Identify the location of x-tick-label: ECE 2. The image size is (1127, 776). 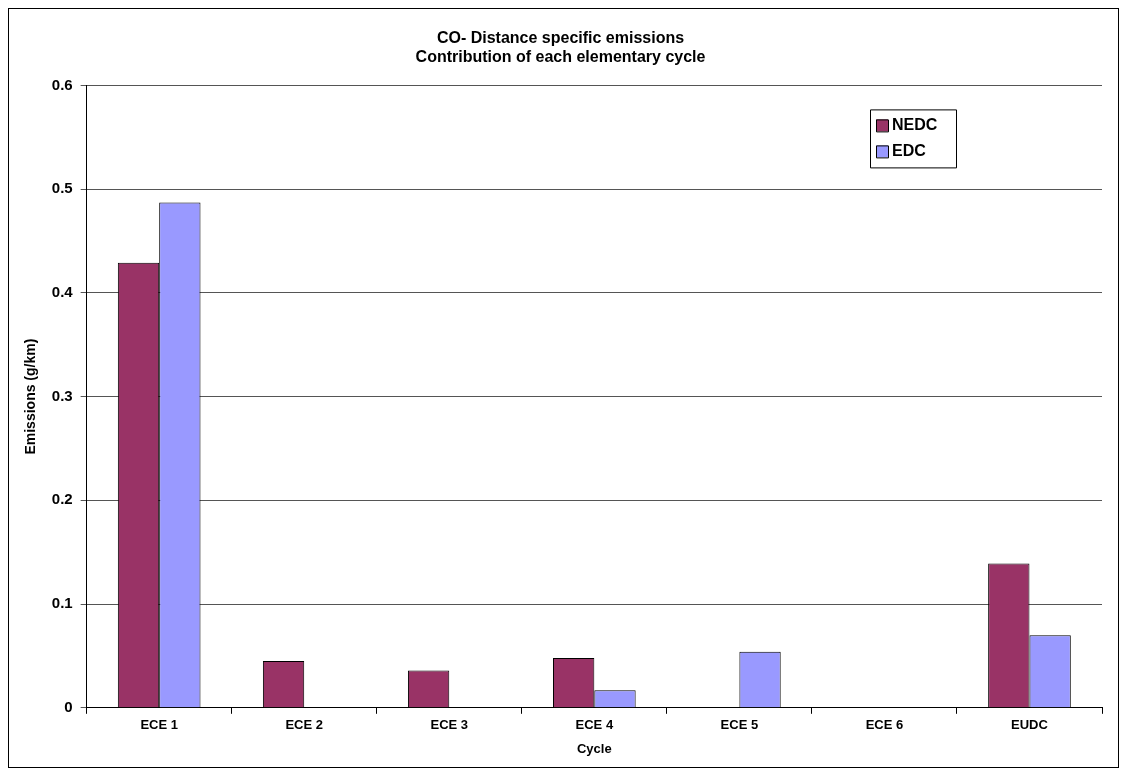
(304, 725).